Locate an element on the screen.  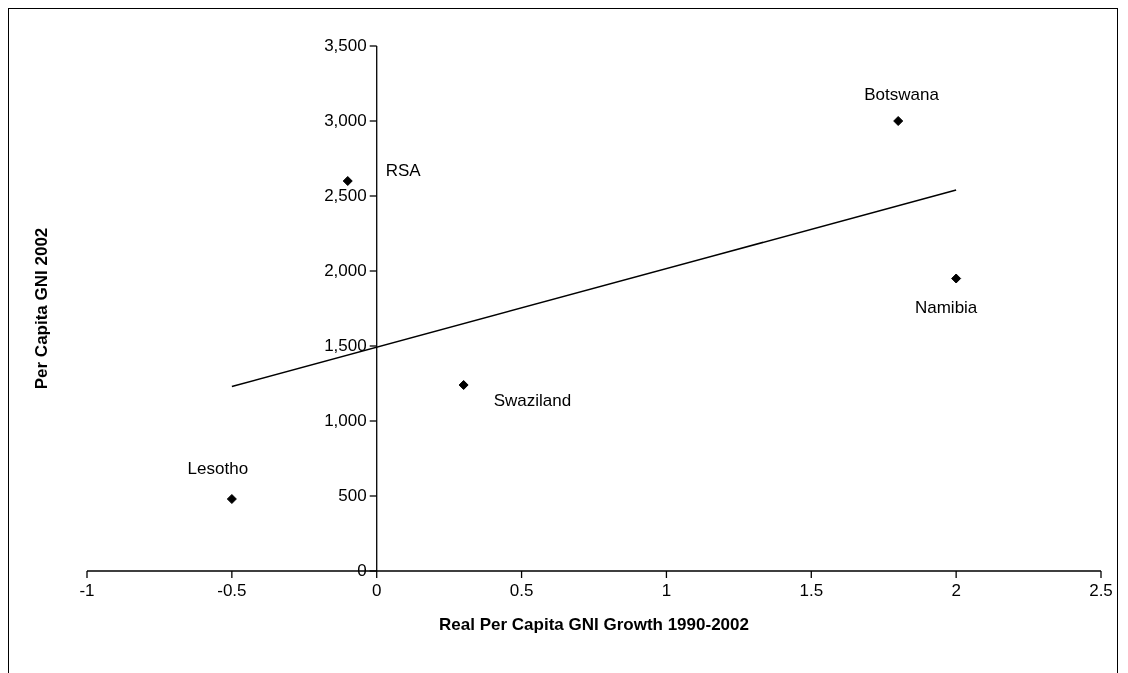
x-tick-label: 2 is located at coordinates (956, 591).